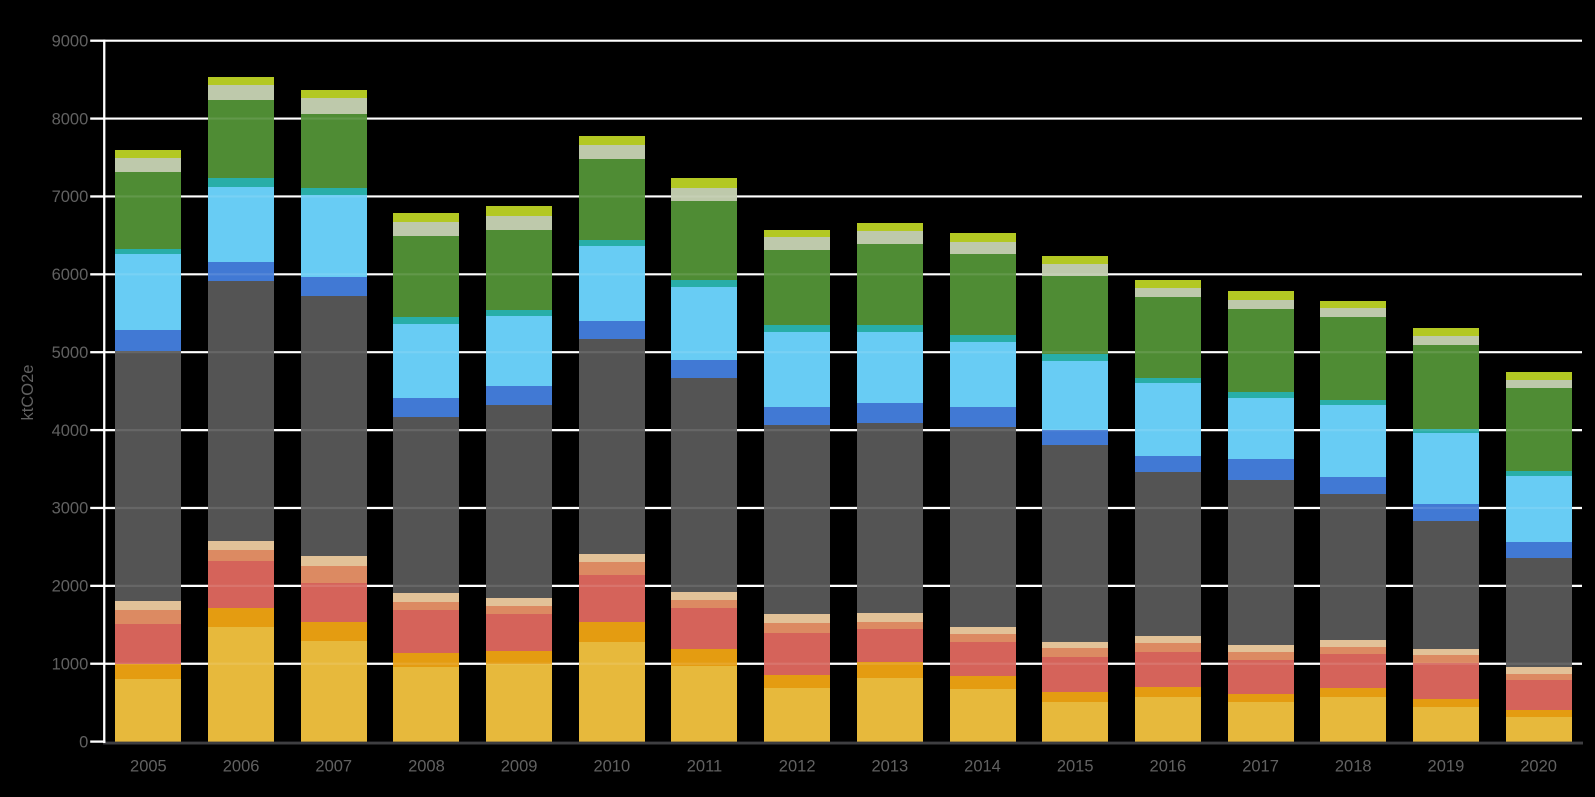 The height and width of the screenshot is (797, 1595). I want to click on bar-segment-2006-sky-blue, so click(241, 224).